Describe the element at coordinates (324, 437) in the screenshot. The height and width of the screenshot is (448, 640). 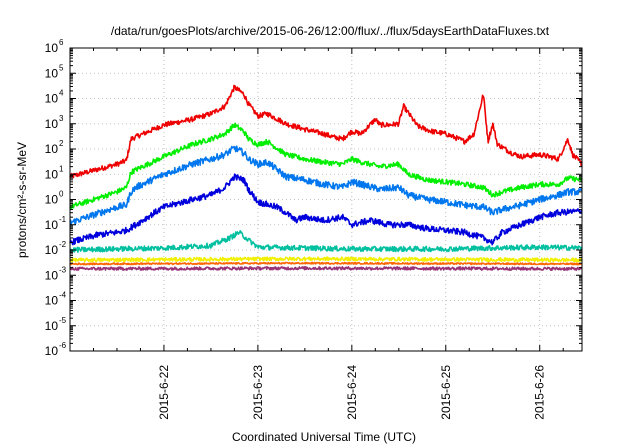
I see `x-axis-label: Coordinated Universal Time (UTC)` at that location.